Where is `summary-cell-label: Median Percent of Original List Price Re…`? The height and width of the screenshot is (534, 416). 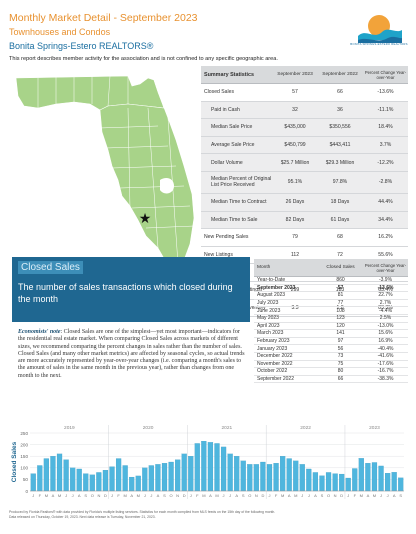
summary-cell-label: Median Percent of Original List Price Re… is located at coordinates (241, 182).